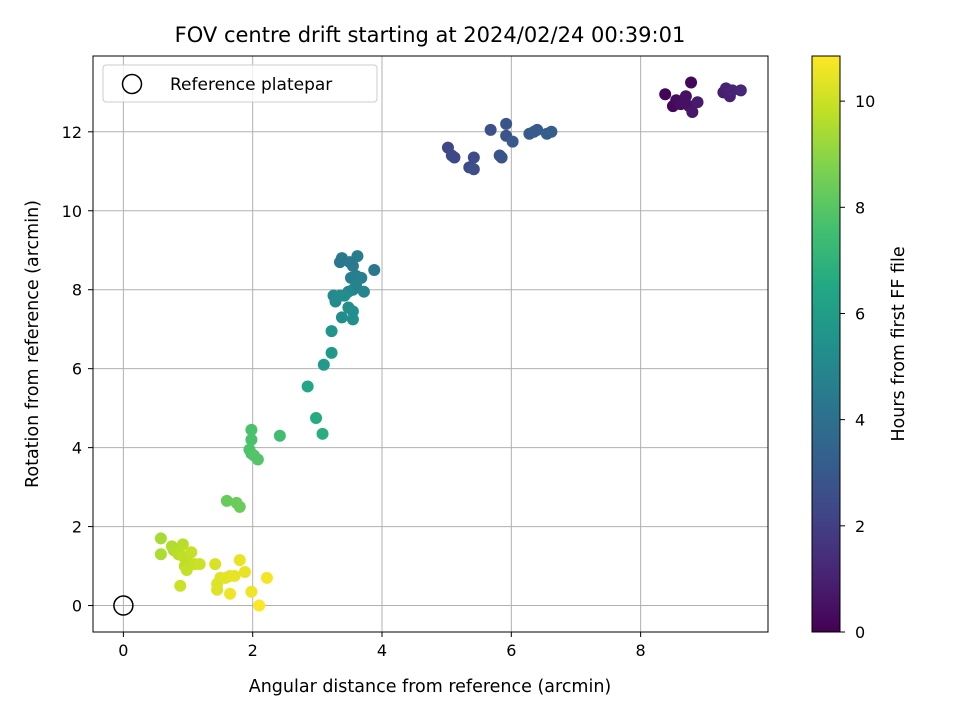 The image size is (960, 720). What do you see at coordinates (132, 84) in the screenshot?
I see `legend-marker-reference` at bounding box center [132, 84].